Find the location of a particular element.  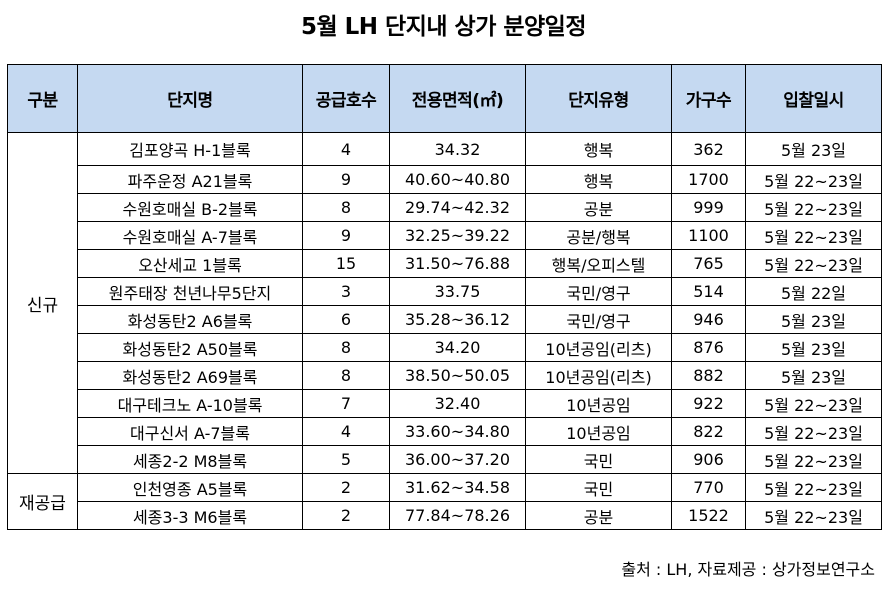

cell-complex-name: 대구신서 A-7블록 is located at coordinates (190, 431).